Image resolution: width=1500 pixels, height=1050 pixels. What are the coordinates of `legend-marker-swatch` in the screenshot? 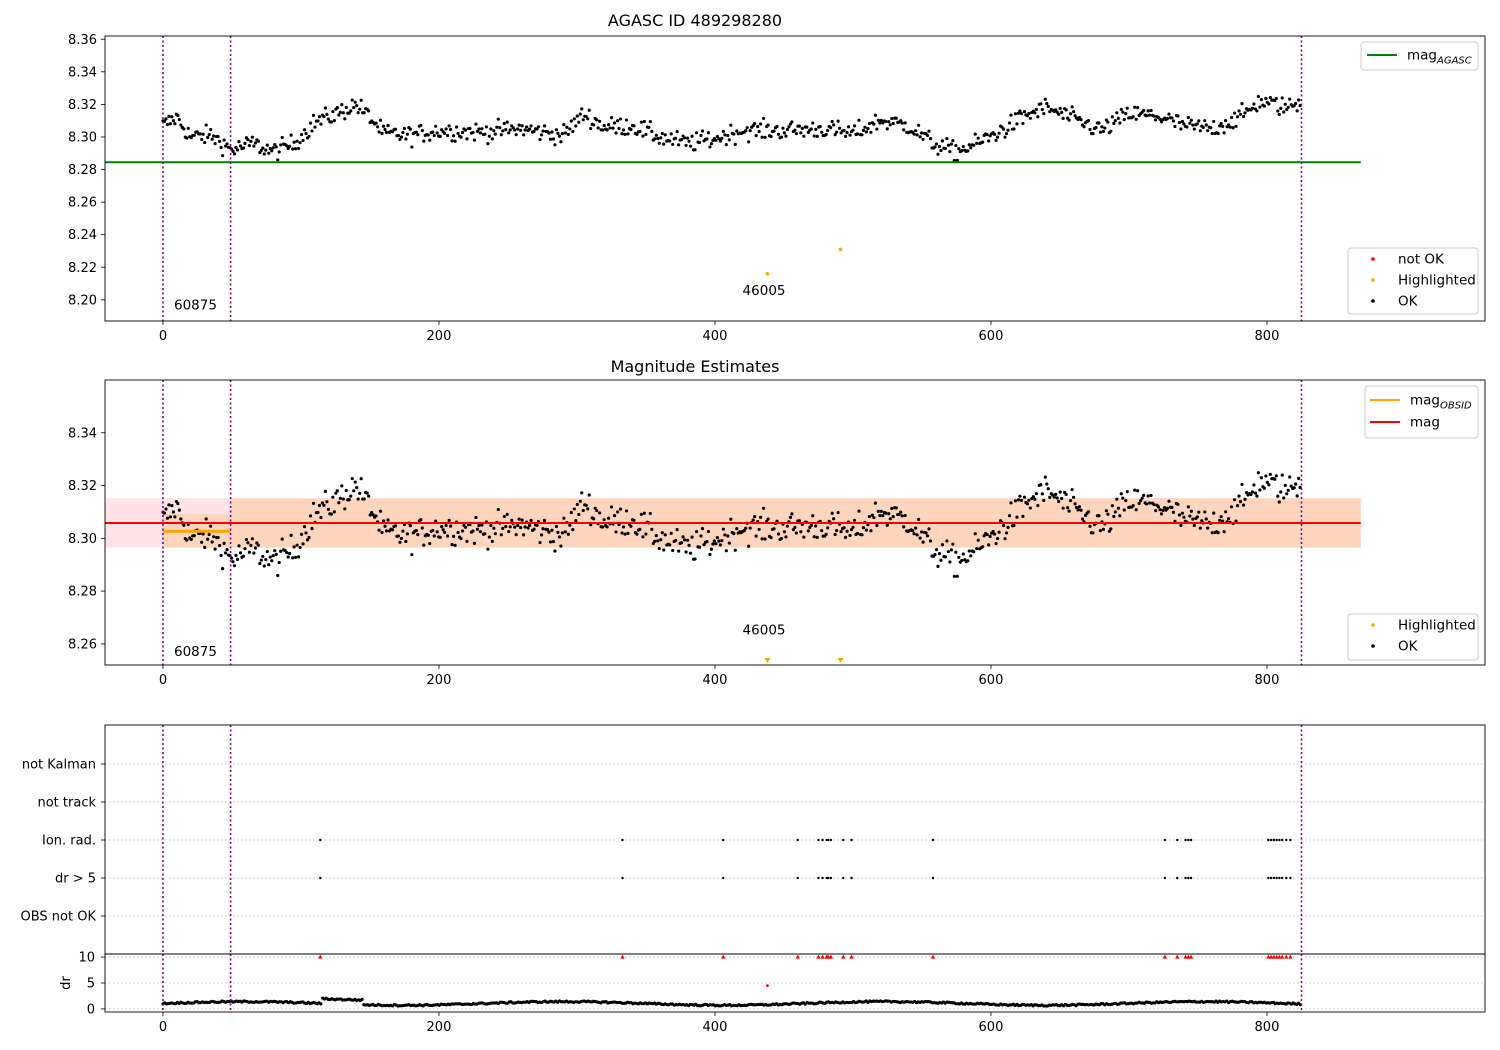 It's located at (1373, 259).